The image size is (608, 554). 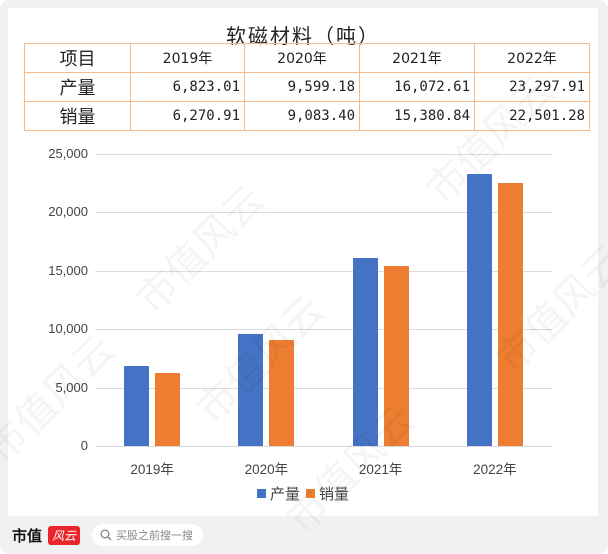 What do you see at coordinates (532, 87) in the screenshot?
I see `table-cell: 23,297.91` at bounding box center [532, 87].